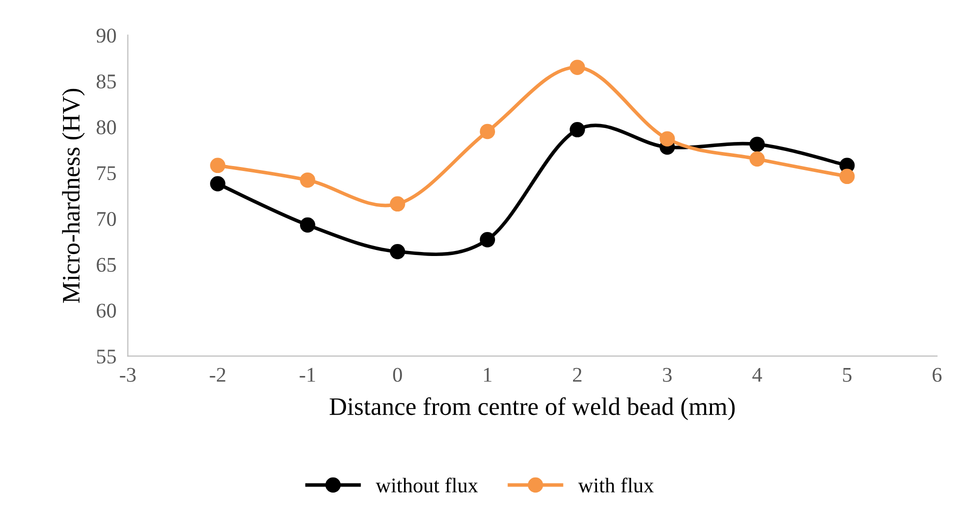 The image size is (961, 526). Describe the element at coordinates (128, 375) in the screenshot. I see `x-tick-label: -3` at that location.